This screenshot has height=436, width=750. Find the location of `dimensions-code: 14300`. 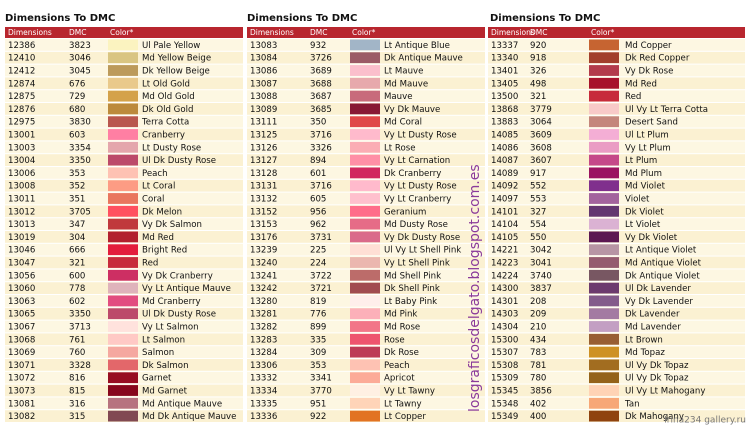

dimensions-code: 14300 is located at coordinates (504, 289).